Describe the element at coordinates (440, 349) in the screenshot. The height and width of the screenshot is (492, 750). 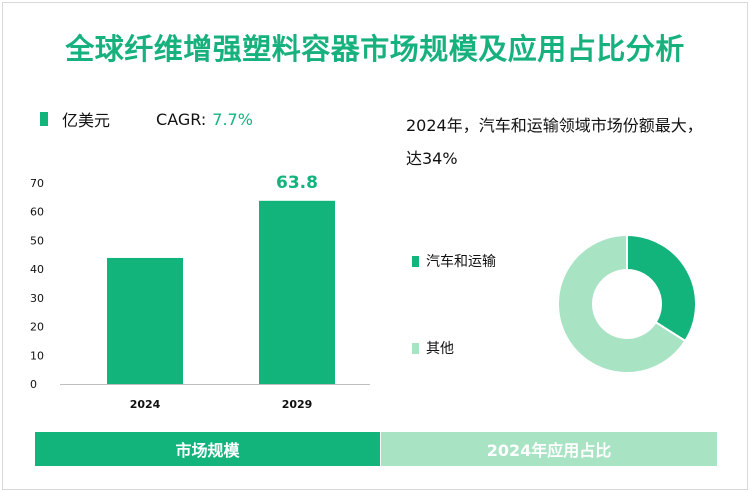
I see `donut-legend-label-other: 其他` at that location.